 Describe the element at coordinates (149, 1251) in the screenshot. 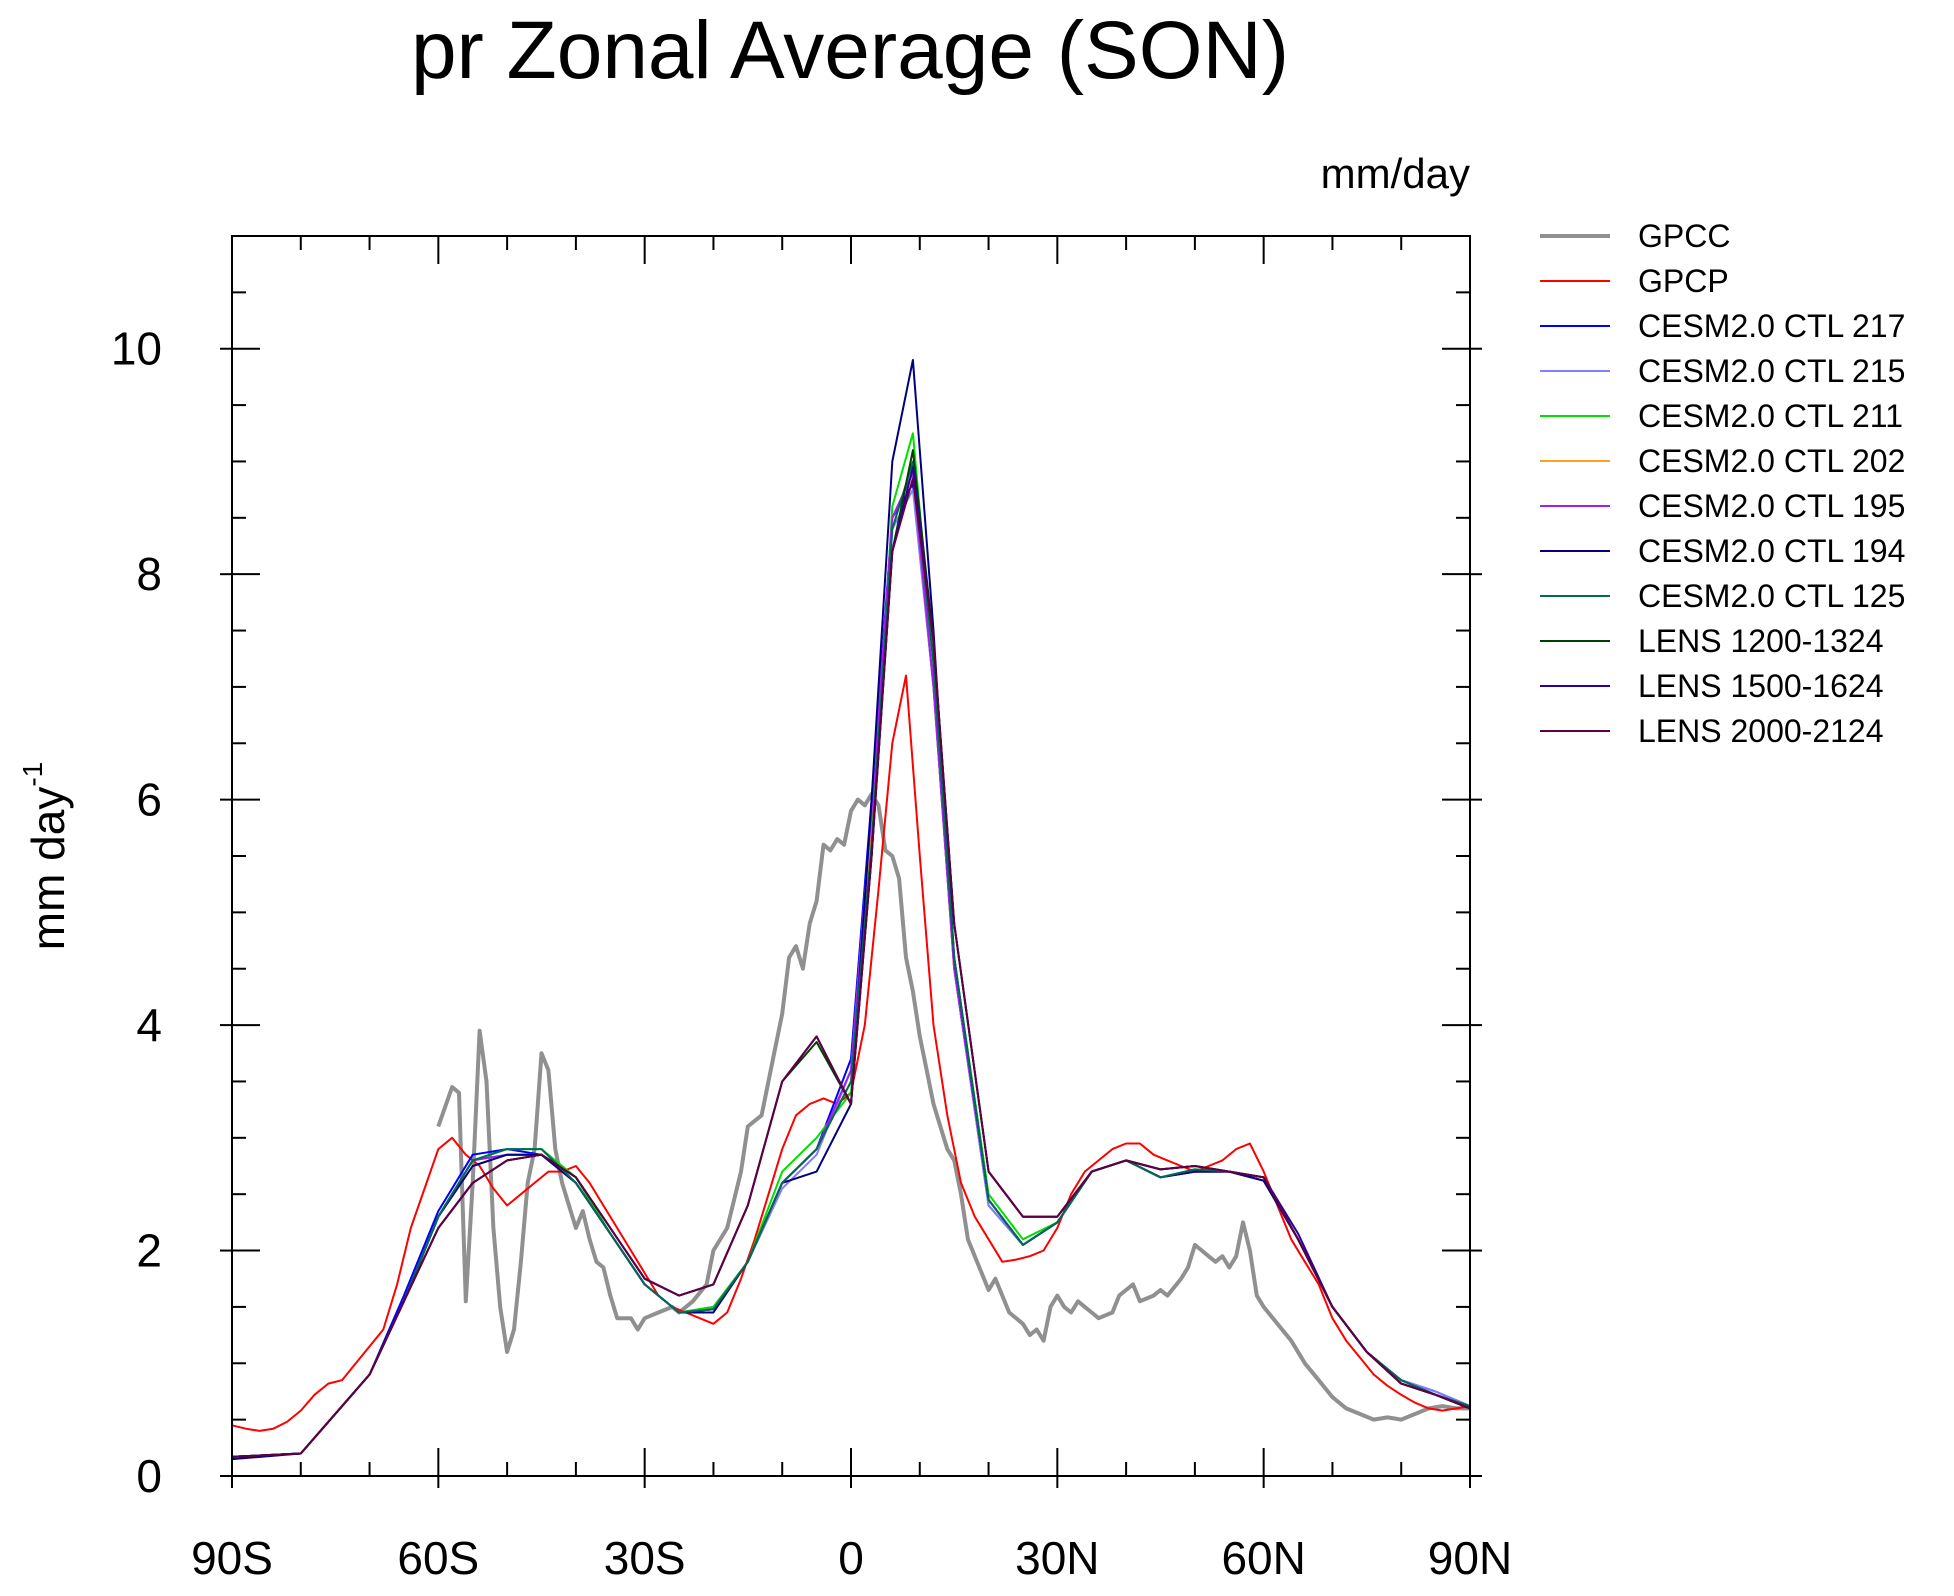

I see `y-tick-label: 2` at that location.